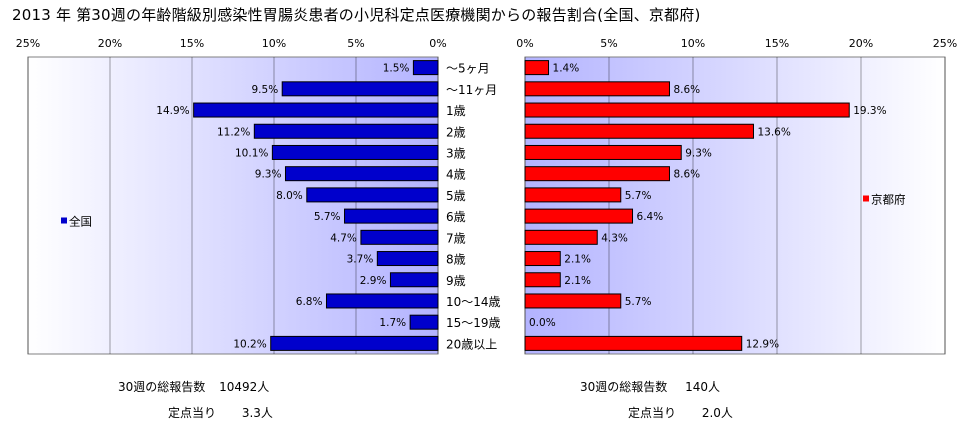 The image size is (968, 424). What do you see at coordinates (28, 43) in the screenshot?
I see `left-tick-label: 25%` at bounding box center [28, 43].